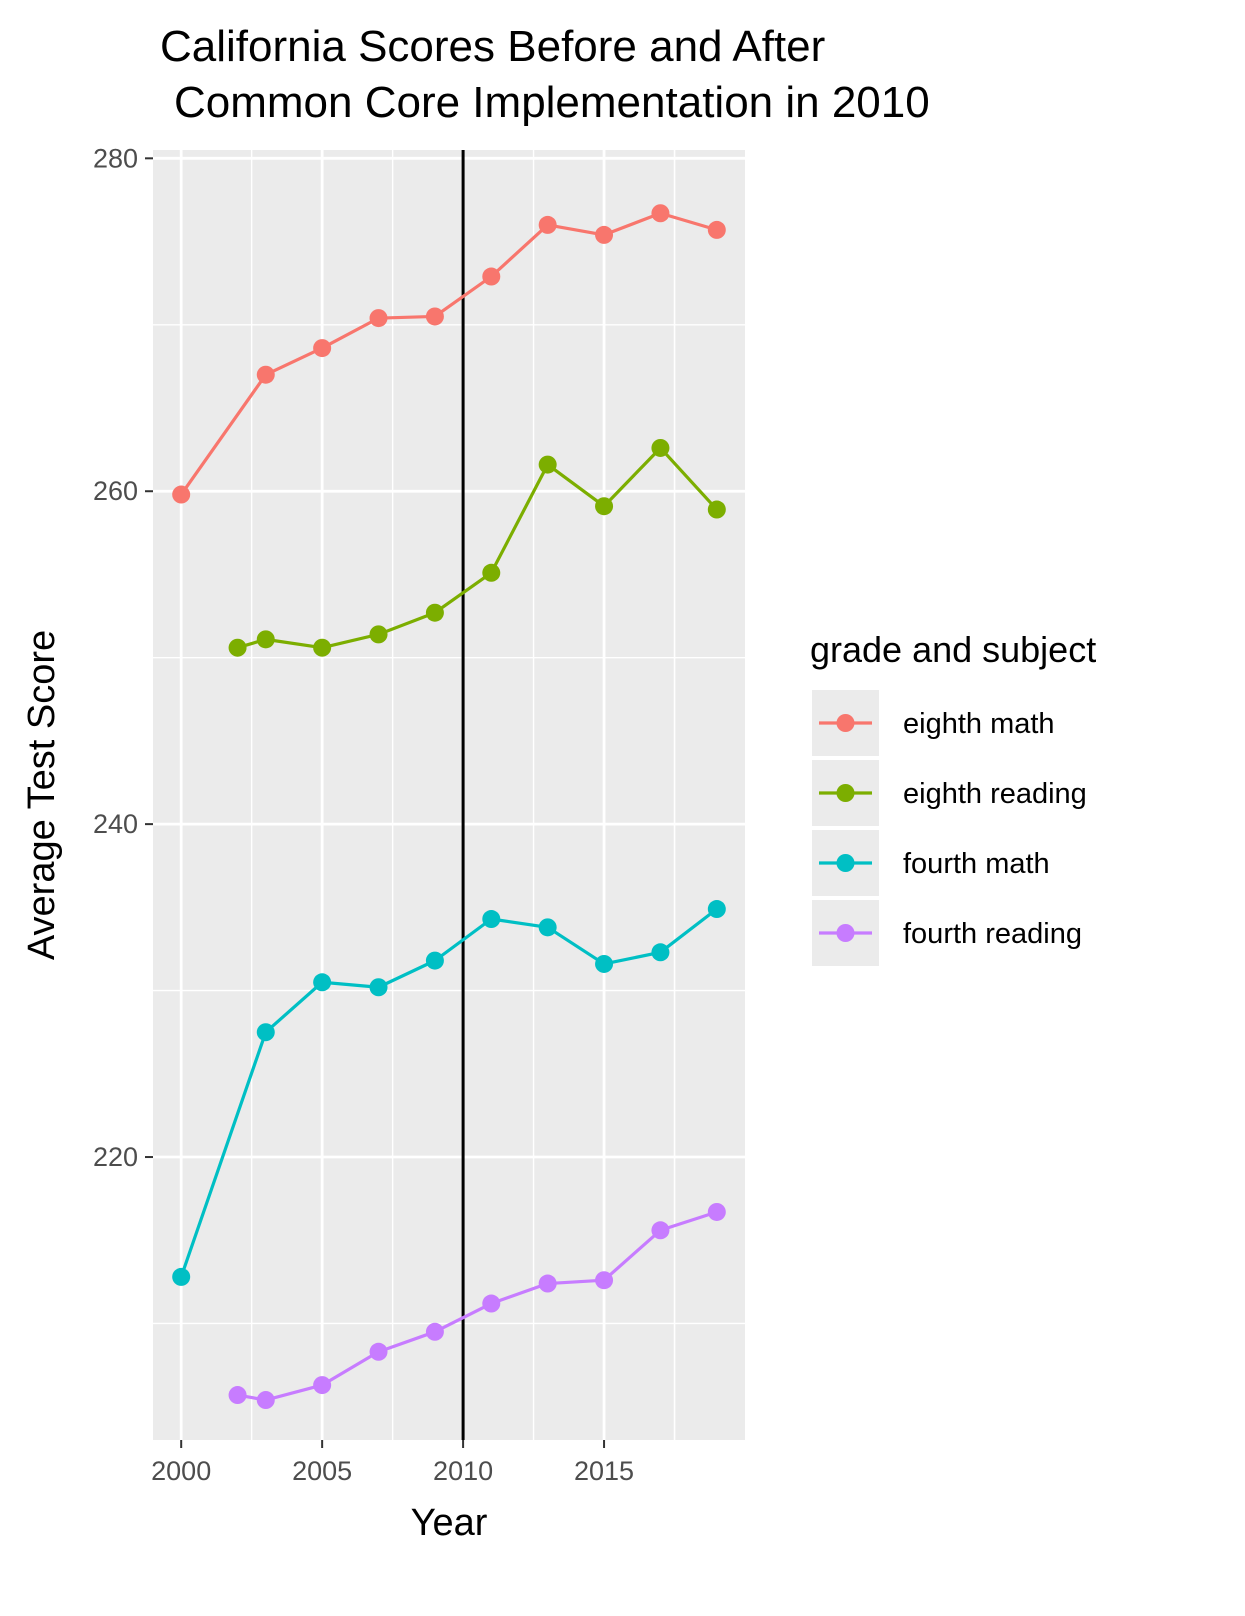  What do you see at coordinates (953, 649) in the screenshot?
I see `legend-title: grade and subject` at bounding box center [953, 649].